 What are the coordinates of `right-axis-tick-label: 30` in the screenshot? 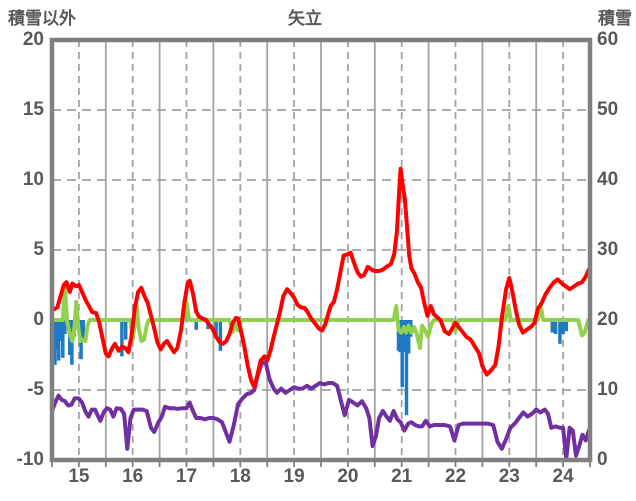 It's located at (608, 249).